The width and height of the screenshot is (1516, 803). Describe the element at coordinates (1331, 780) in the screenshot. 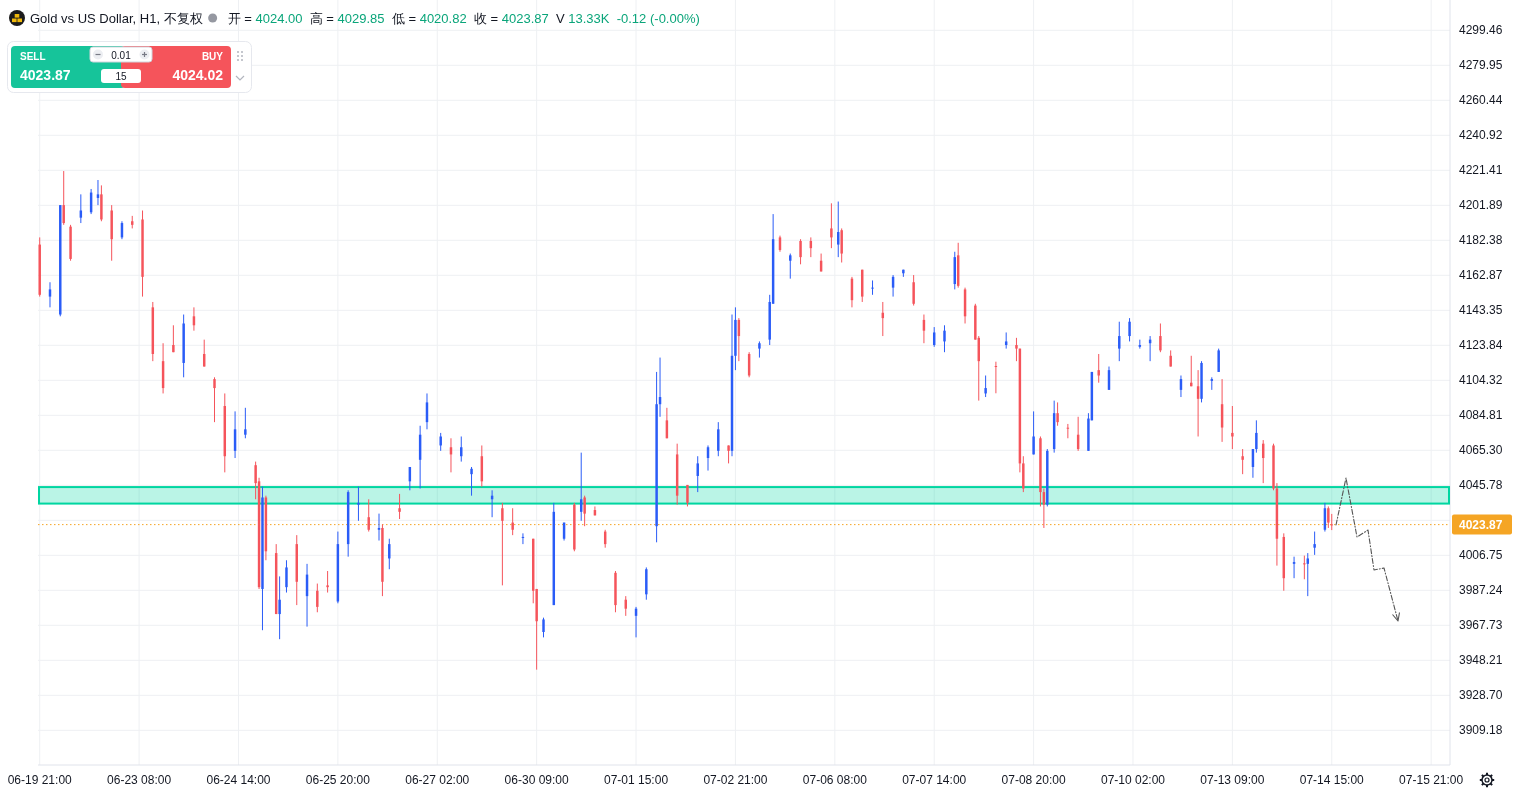

I see `xtick-label: 07-14 15:00` at that location.